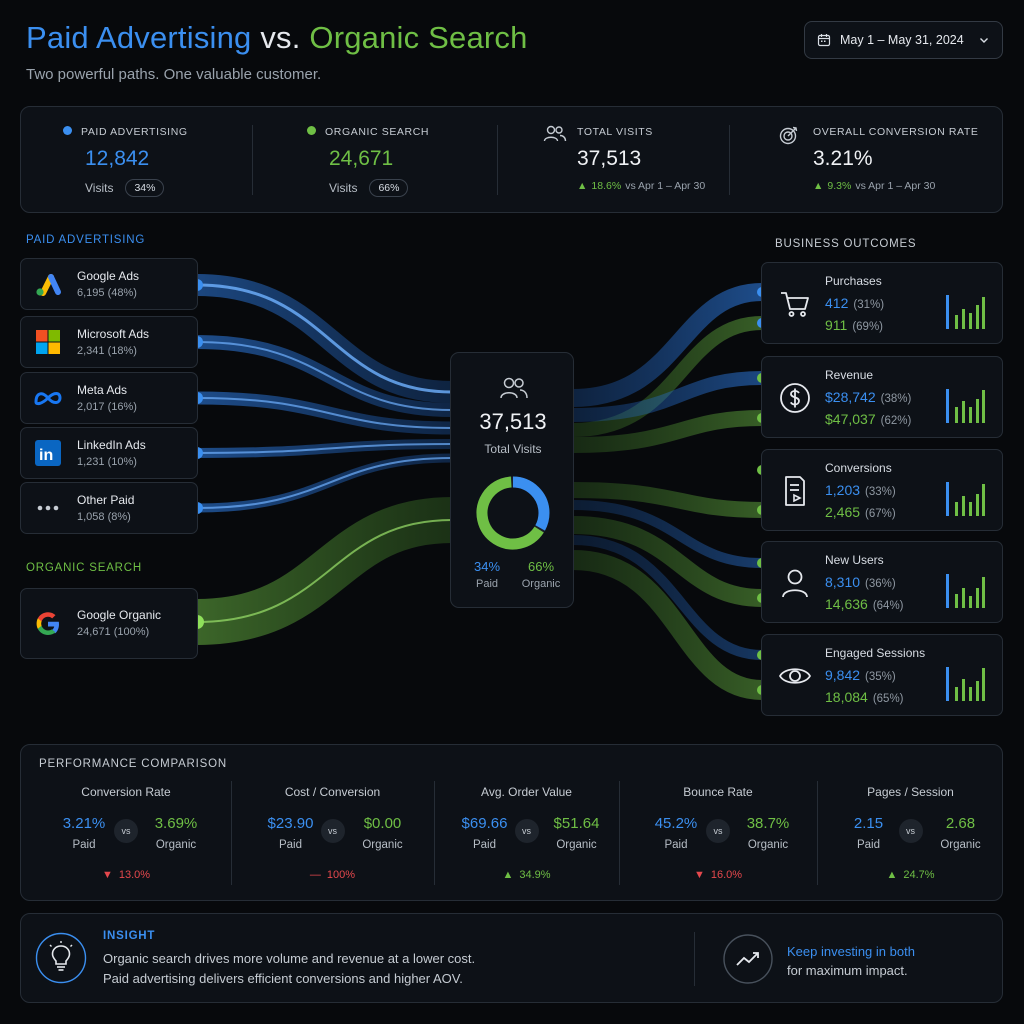 The width and height of the screenshot is (1024, 1024). What do you see at coordinates (526, 792) in the screenshot?
I see `metric-title: Avg. Order Value` at bounding box center [526, 792].